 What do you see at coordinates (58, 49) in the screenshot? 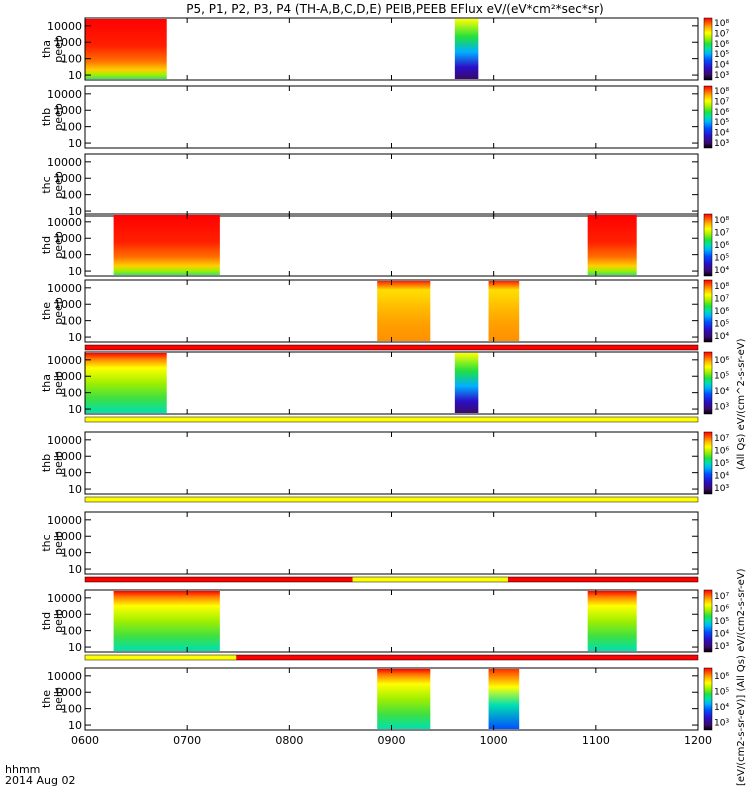
I see `panel-label-line: peeb` at bounding box center [58, 49].